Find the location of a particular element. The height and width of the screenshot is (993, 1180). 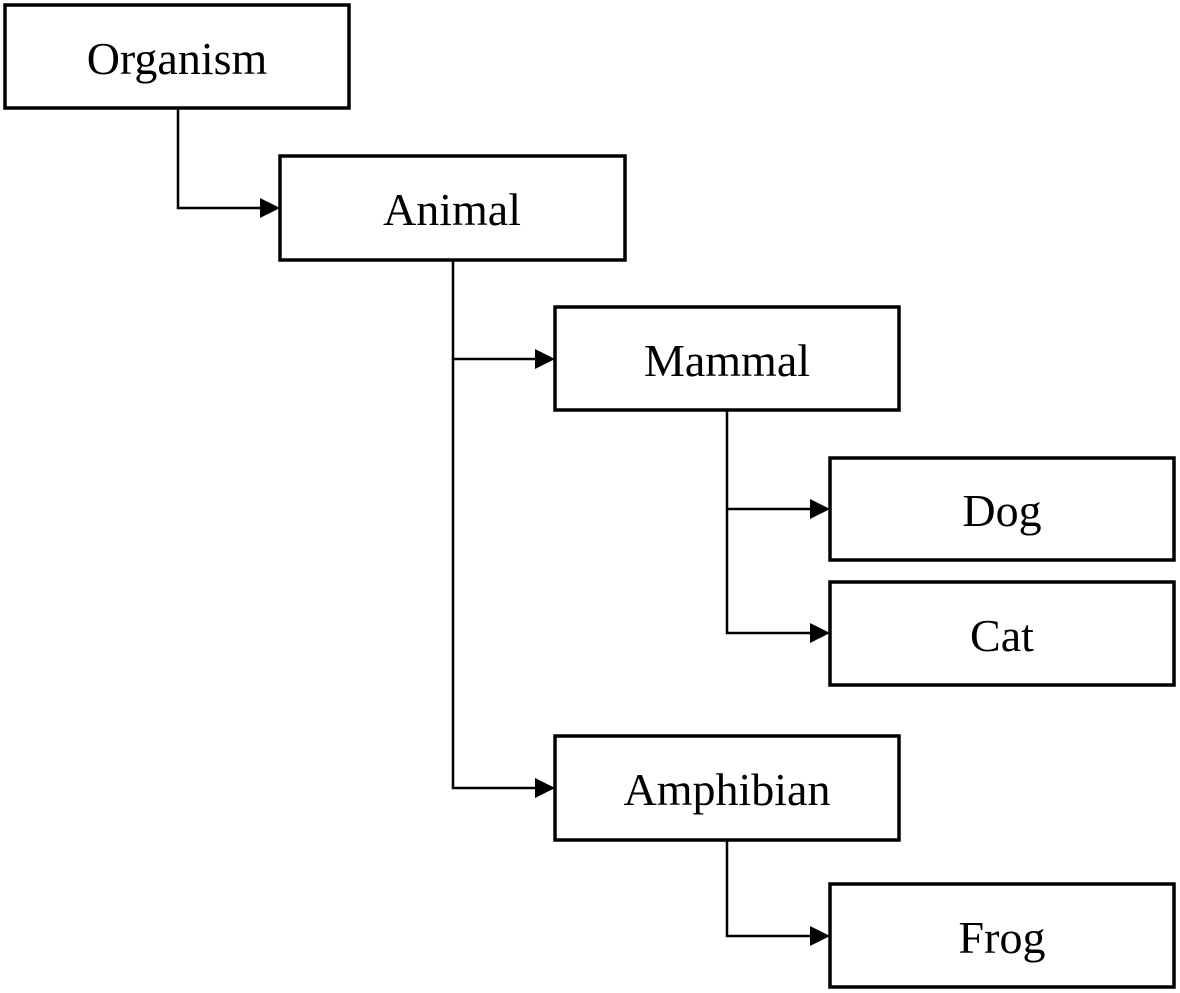

node-organism: Organism is located at coordinates (177, 56).